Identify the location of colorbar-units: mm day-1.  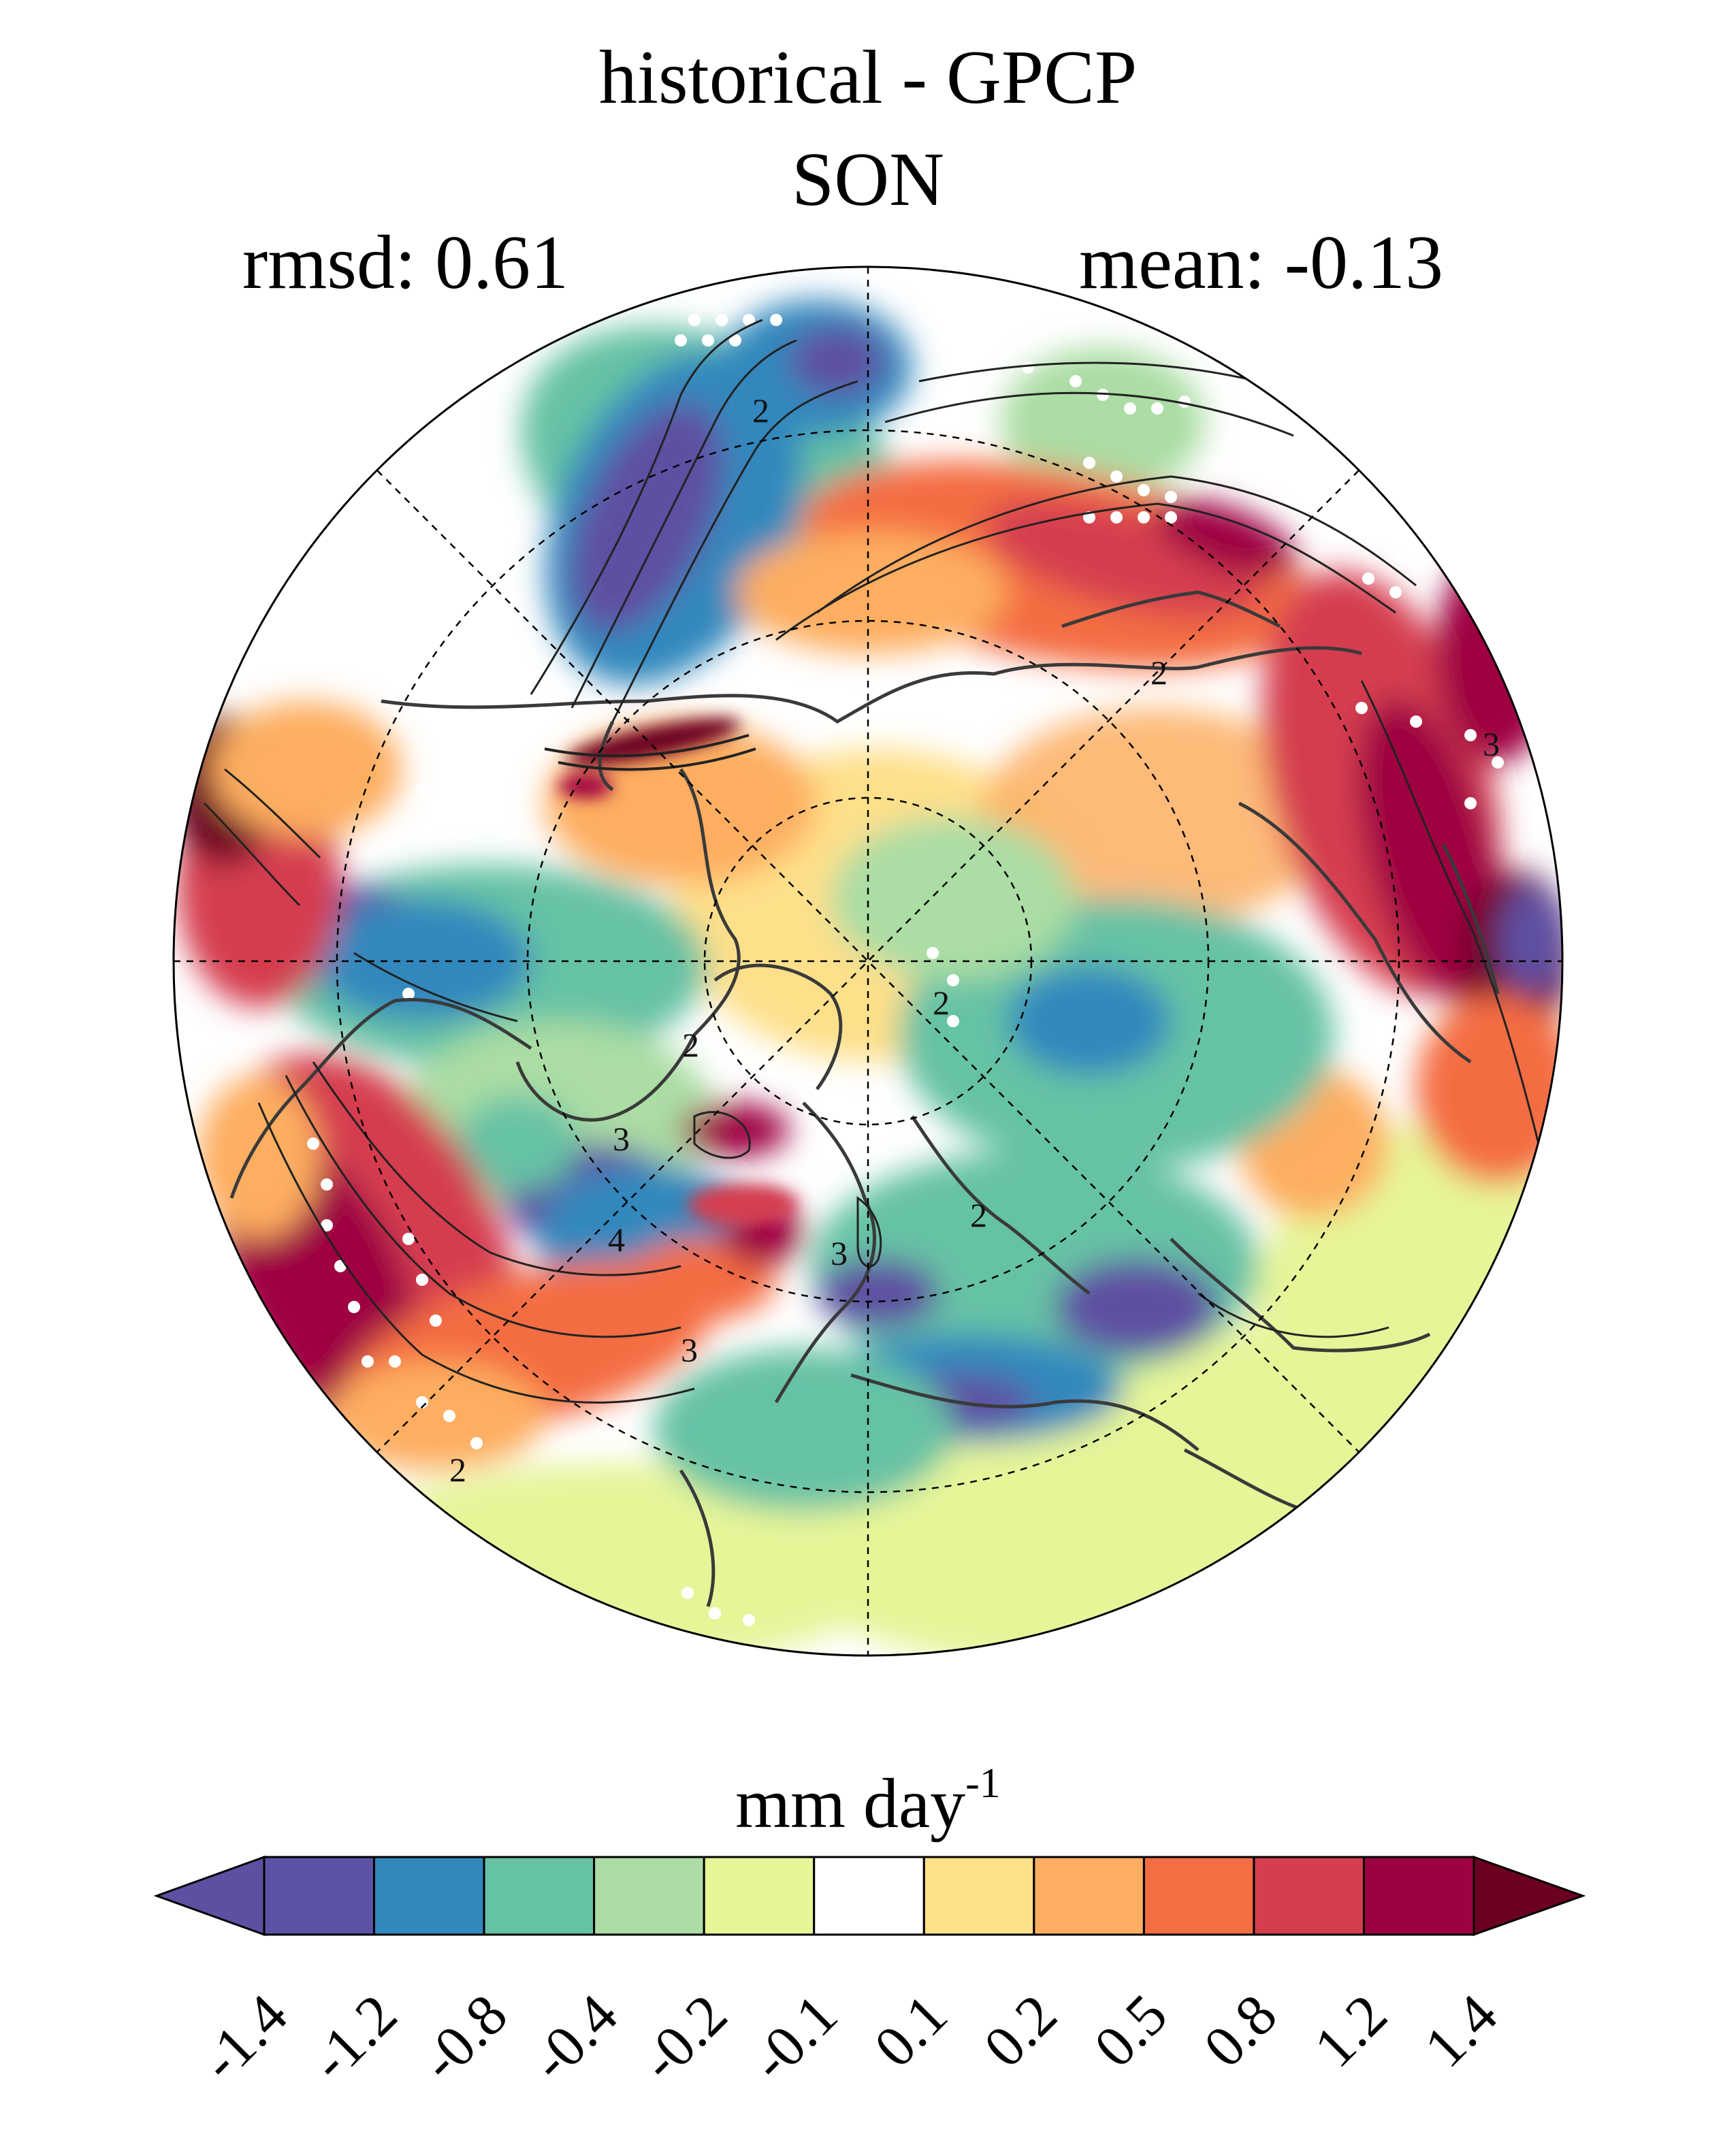
(868, 1800).